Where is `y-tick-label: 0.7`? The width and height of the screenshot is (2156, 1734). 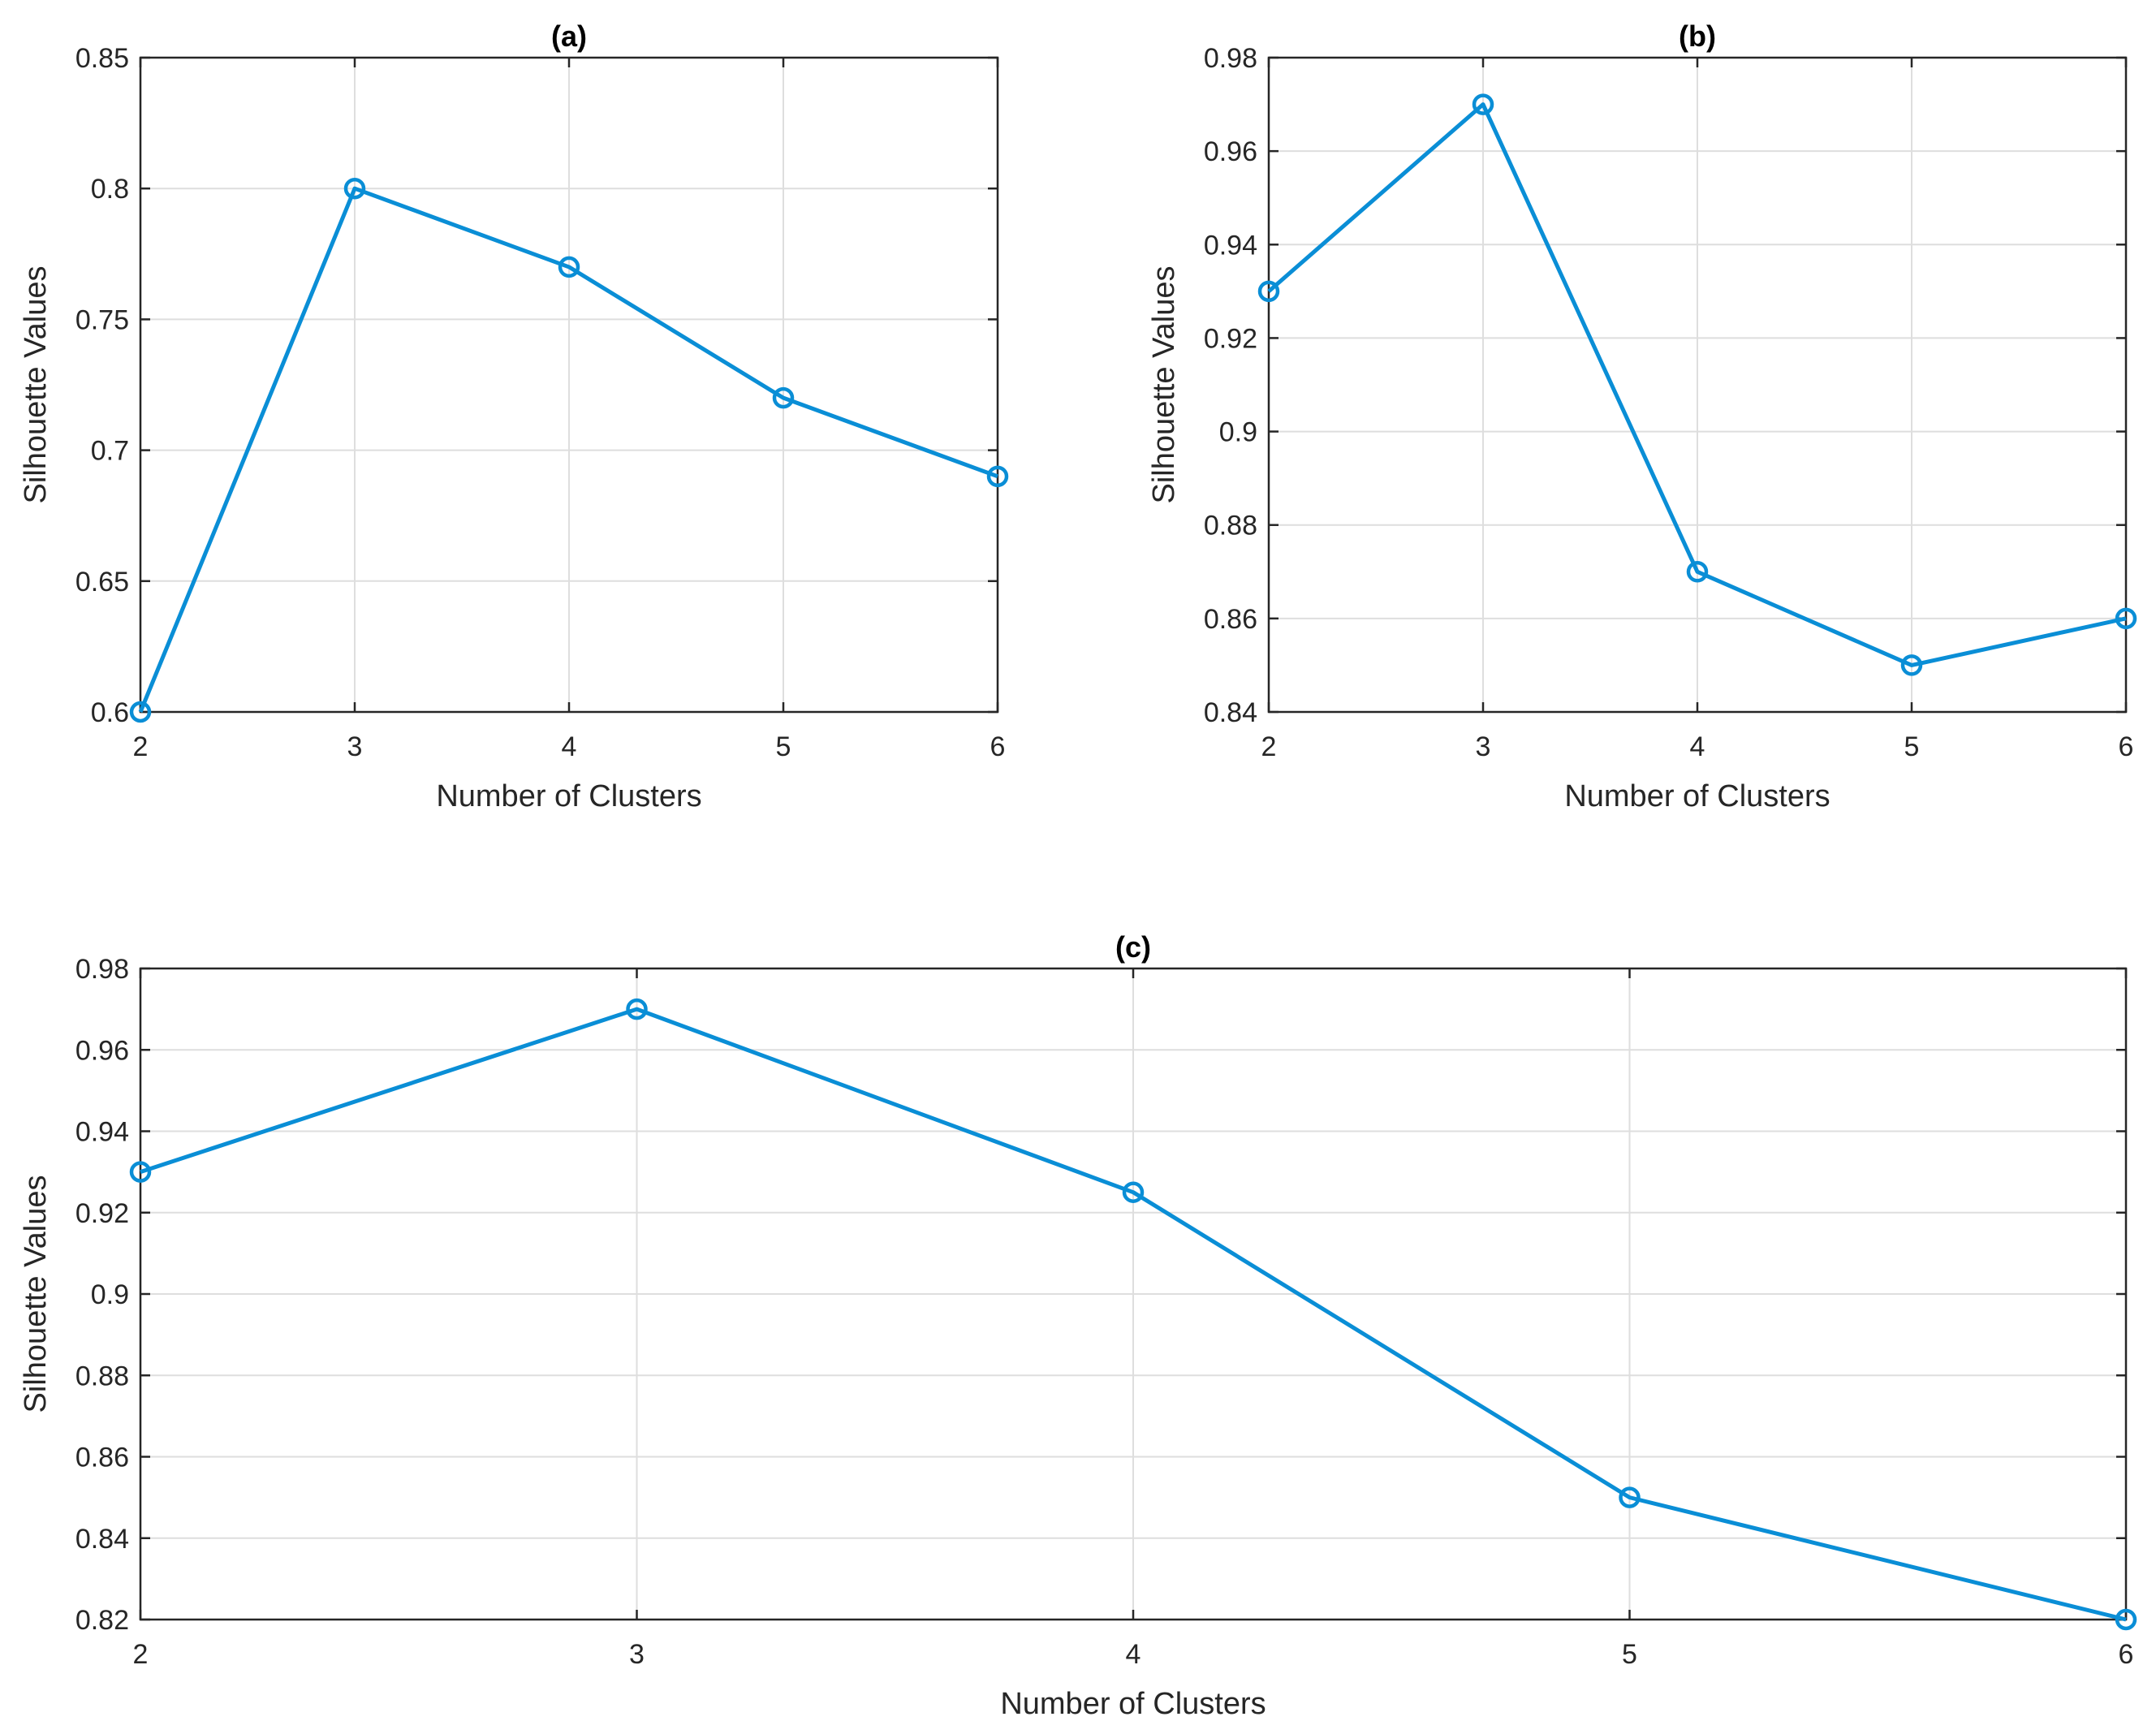 y-tick-label: 0.7 is located at coordinates (110, 451).